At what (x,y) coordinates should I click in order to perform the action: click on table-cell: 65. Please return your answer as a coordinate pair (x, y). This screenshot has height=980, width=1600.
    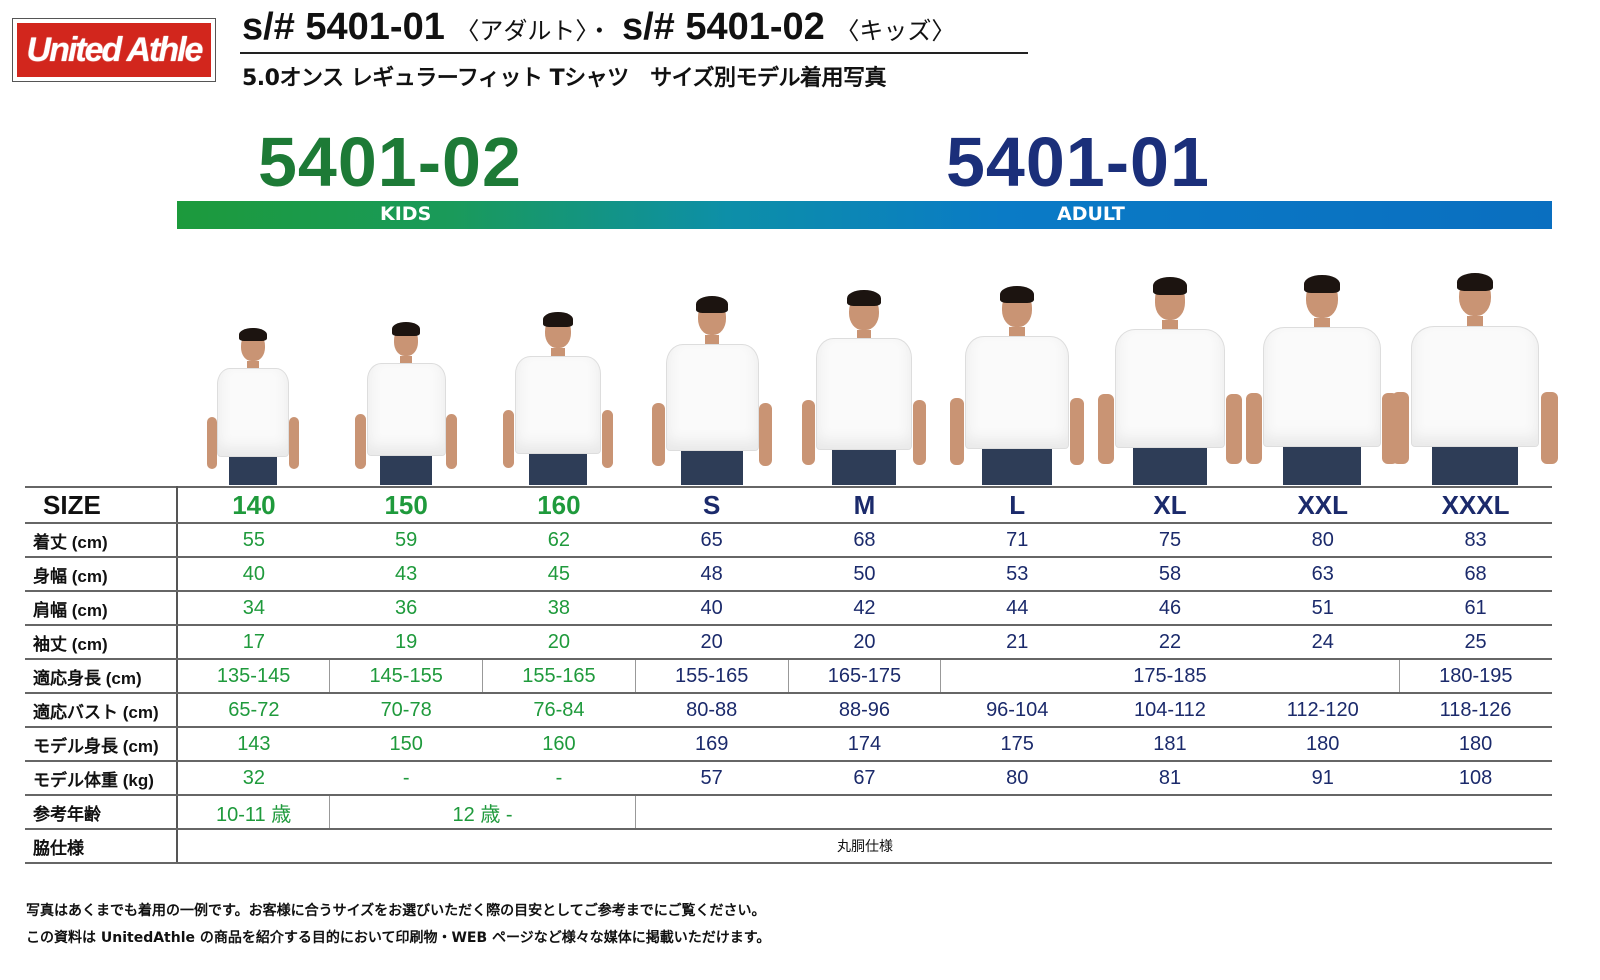
    Looking at the image, I should click on (712, 540).